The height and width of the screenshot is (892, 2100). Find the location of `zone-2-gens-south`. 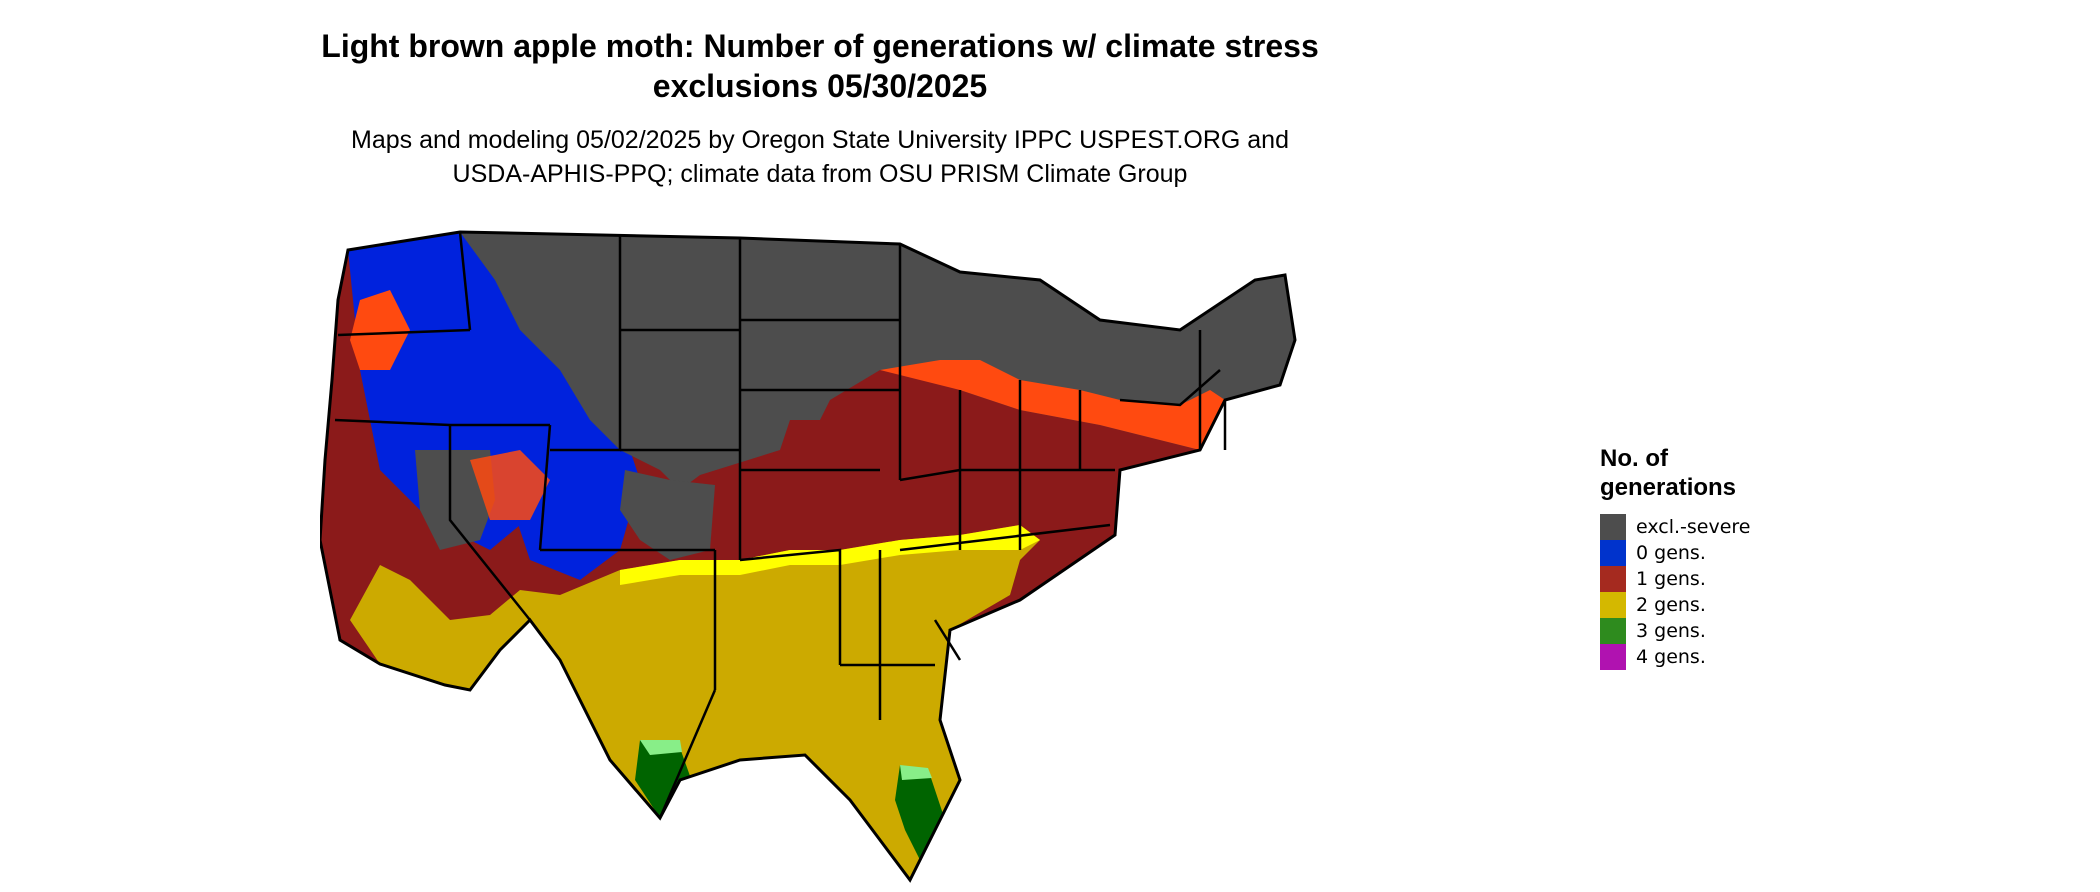

zone-2-gens-south is located at coordinates (695, 702).